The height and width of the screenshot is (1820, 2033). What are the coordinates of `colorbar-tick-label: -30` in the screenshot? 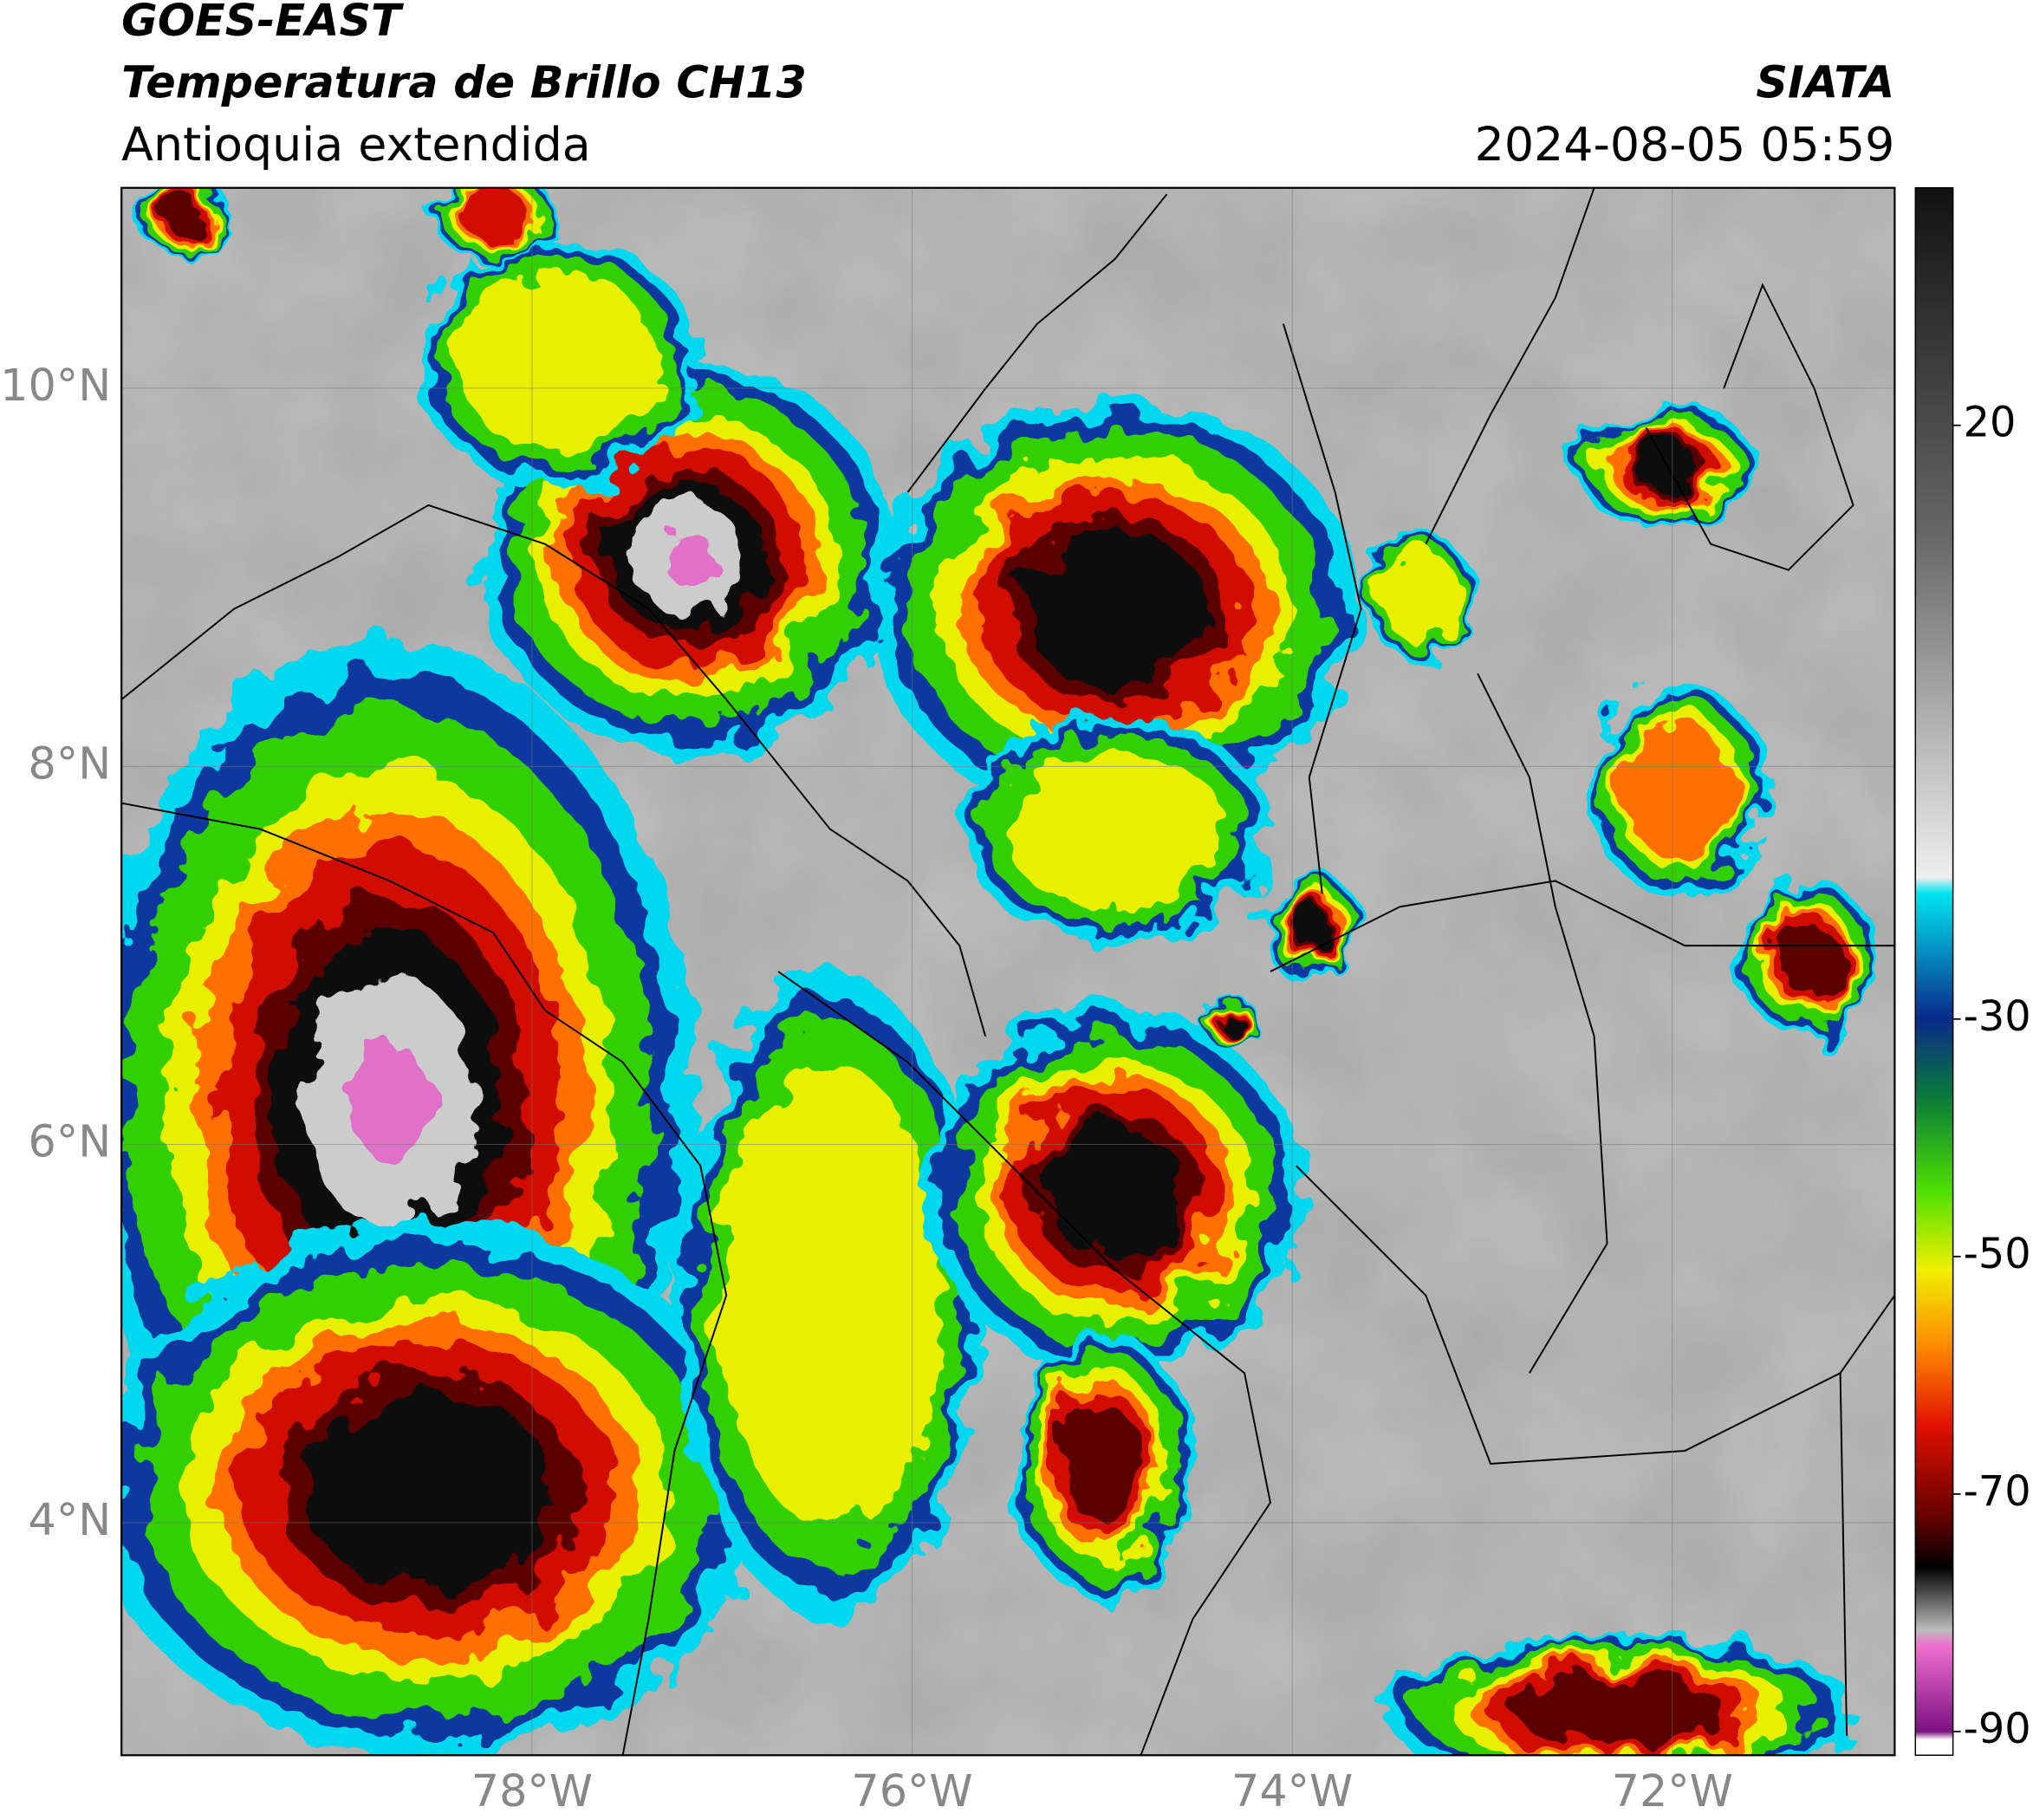 It's located at (1997, 1017).